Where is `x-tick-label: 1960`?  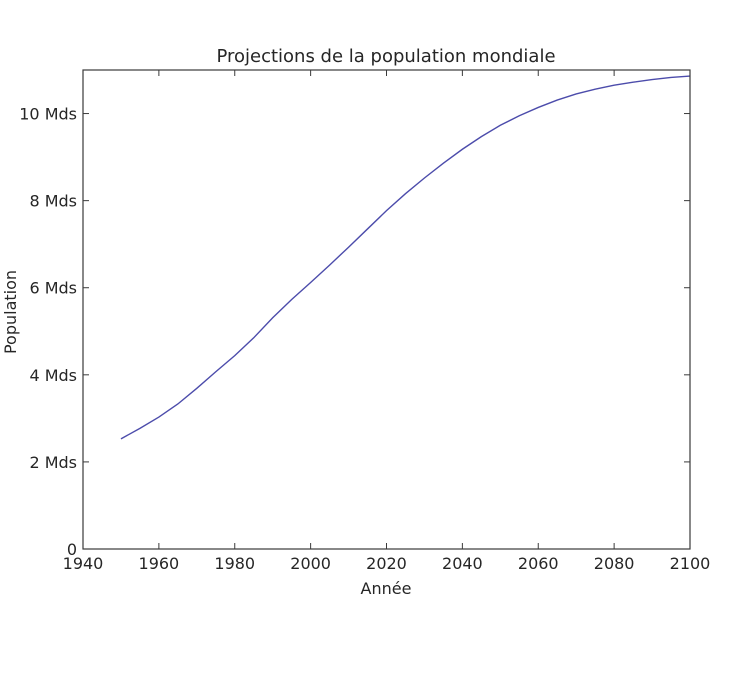
x-tick-label: 1960 is located at coordinates (159, 563).